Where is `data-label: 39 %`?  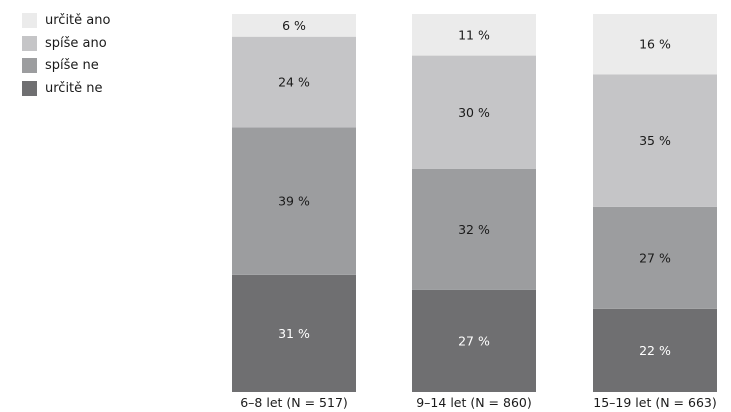 data-label: 39 % is located at coordinates (294, 201).